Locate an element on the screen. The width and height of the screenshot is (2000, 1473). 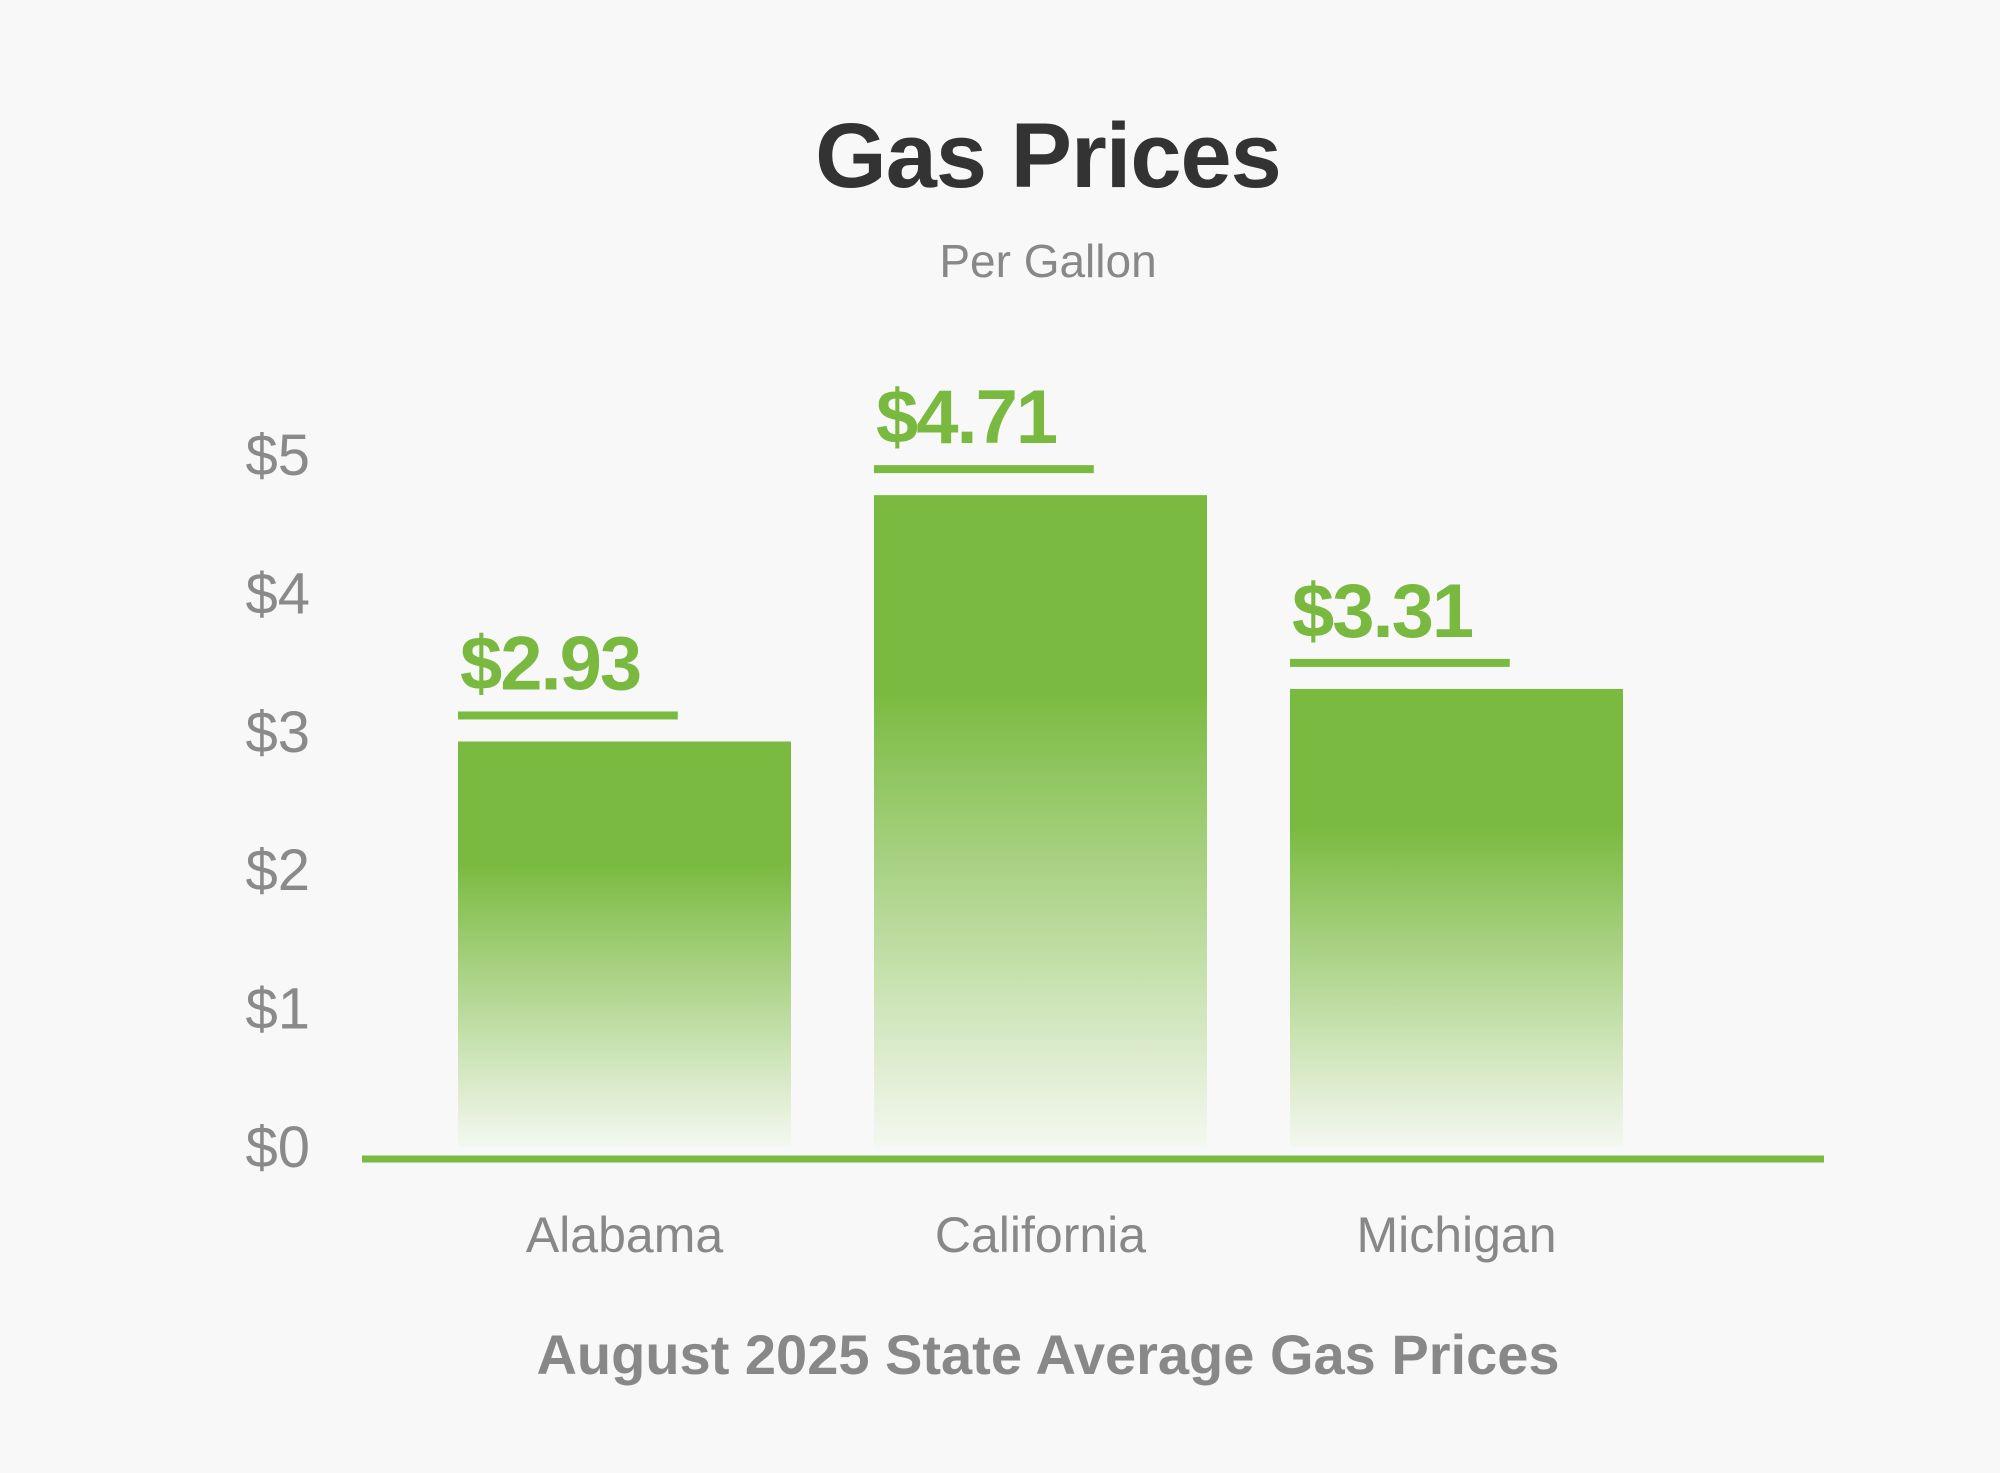
y-tick-label: $5 is located at coordinates (277, 455).